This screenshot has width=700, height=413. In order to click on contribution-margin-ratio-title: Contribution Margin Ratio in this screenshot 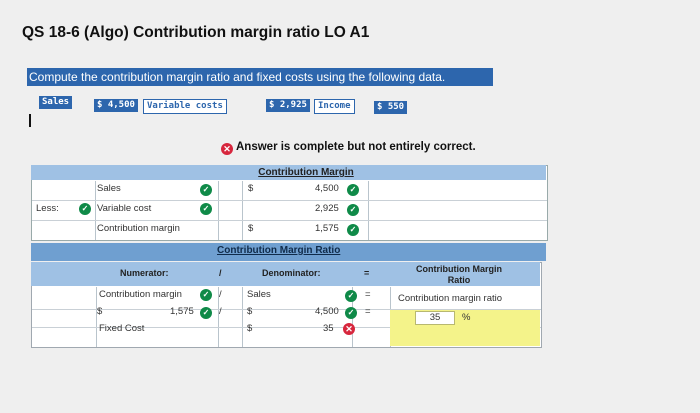, I will do `click(279, 250)`.